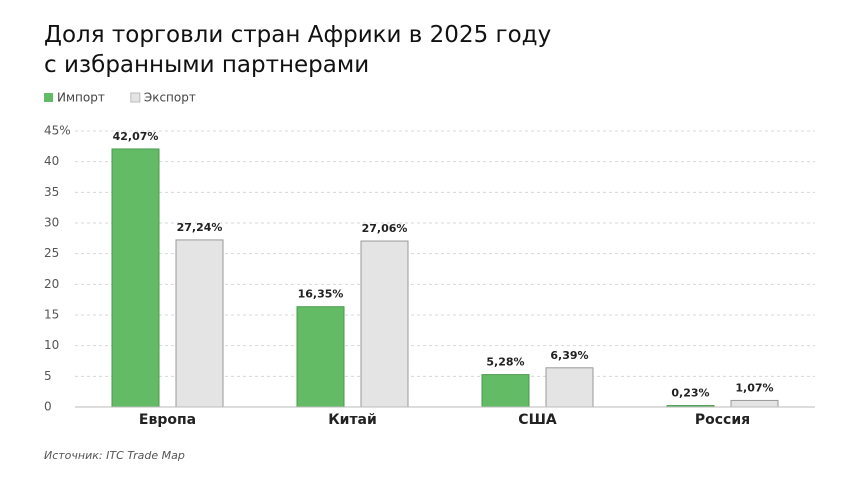 This screenshot has height=484, width=860. Describe the element at coordinates (51, 253) in the screenshot. I see `y-tick-label: 25` at that location.